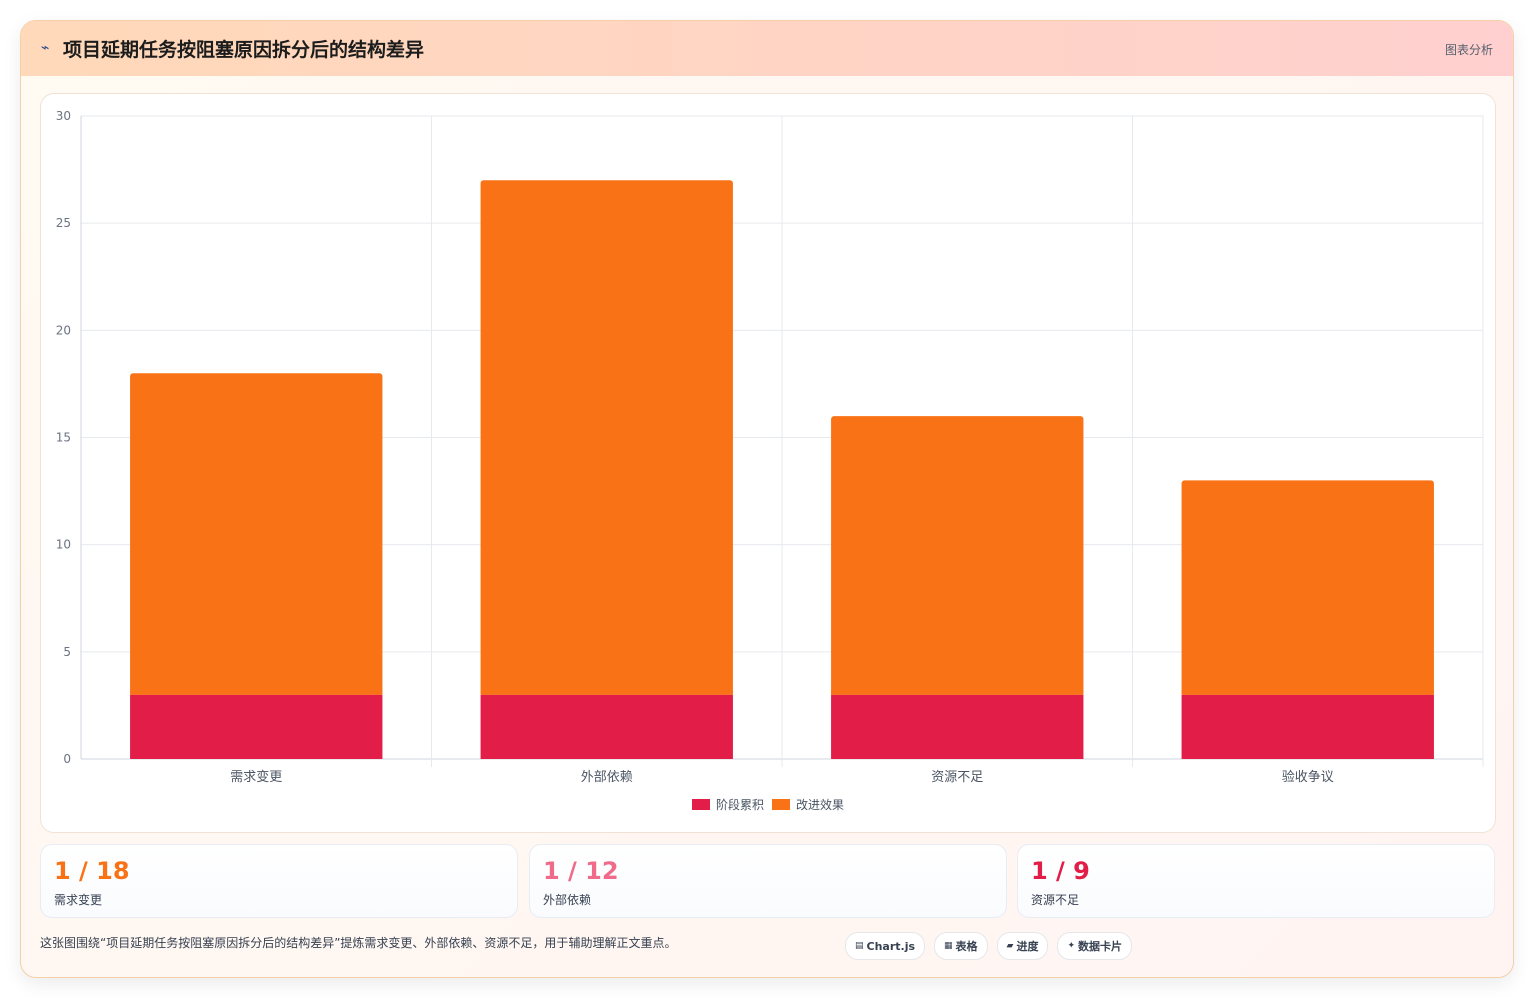 The image size is (1534, 999). I want to click on x-tick-label: 资源不足, so click(957, 777).